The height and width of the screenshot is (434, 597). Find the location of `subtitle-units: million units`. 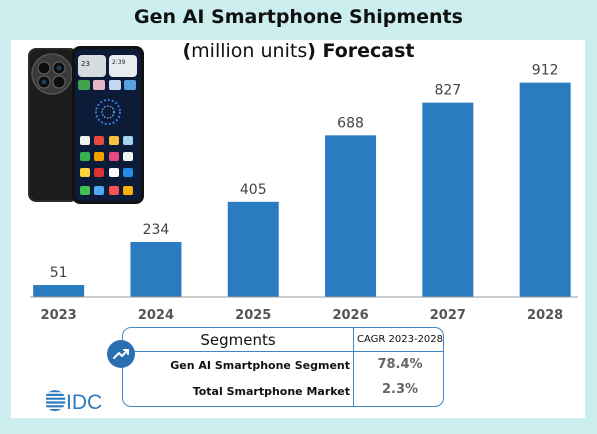

subtitle-units: million units is located at coordinates (249, 51).